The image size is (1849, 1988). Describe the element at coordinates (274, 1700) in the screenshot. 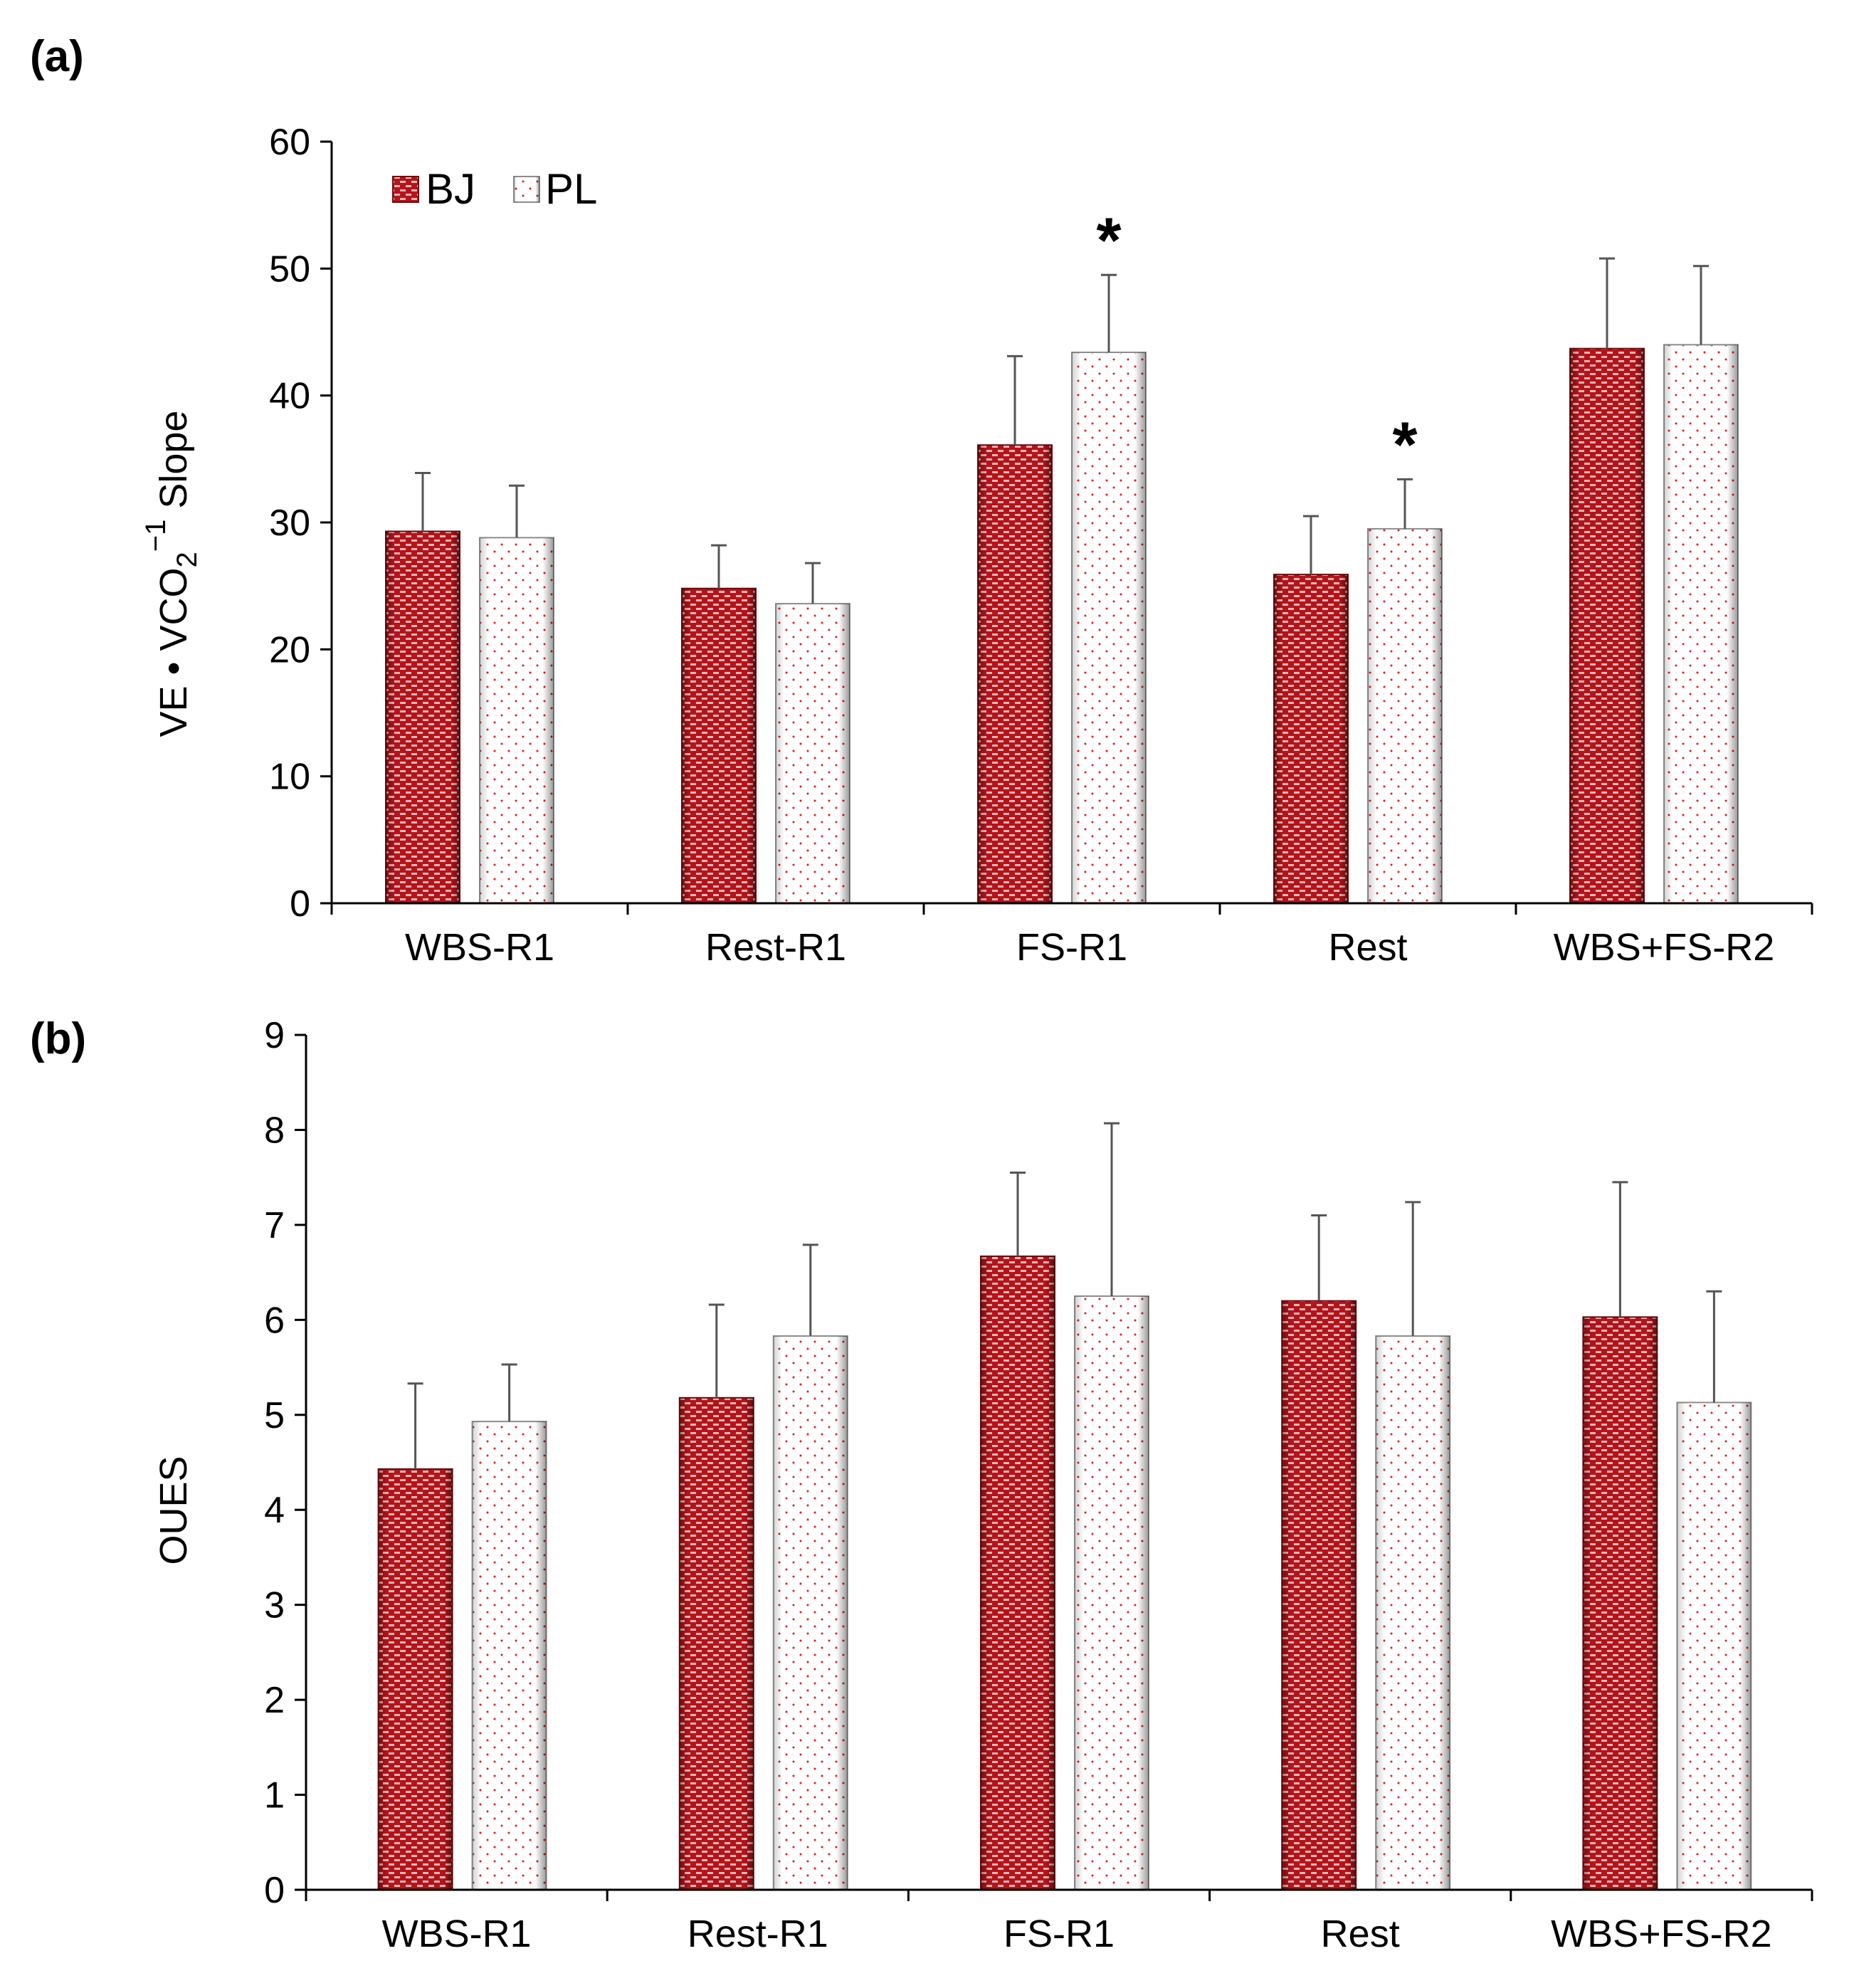

I see `y-tick-label: 2` at that location.